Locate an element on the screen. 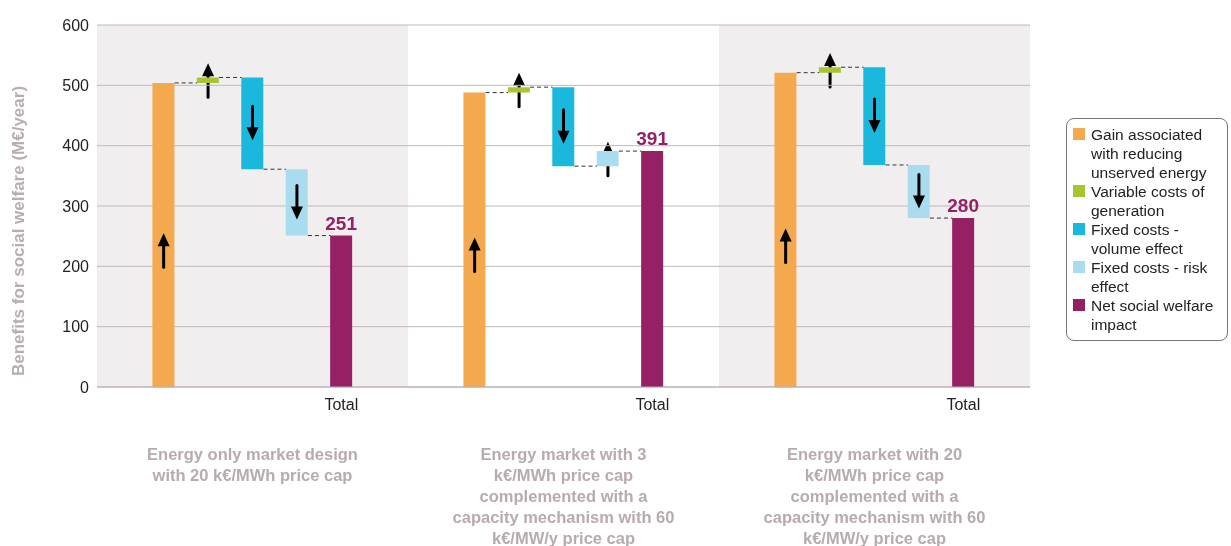 The width and height of the screenshot is (1231, 546). legend-label: Fixed costs - risk effect is located at coordinates (1150, 277).